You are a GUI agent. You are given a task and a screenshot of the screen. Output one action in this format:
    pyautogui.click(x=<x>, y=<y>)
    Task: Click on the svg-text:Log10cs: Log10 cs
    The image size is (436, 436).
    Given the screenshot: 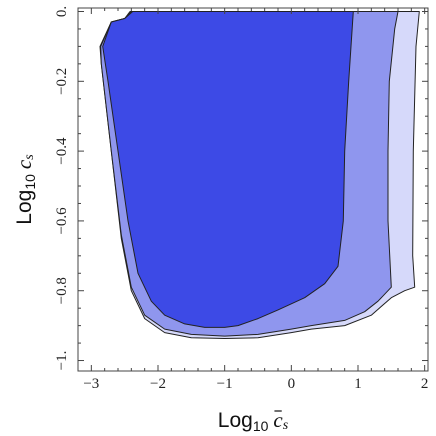 What is the action you would take?
    pyautogui.click(x=25, y=189)
    